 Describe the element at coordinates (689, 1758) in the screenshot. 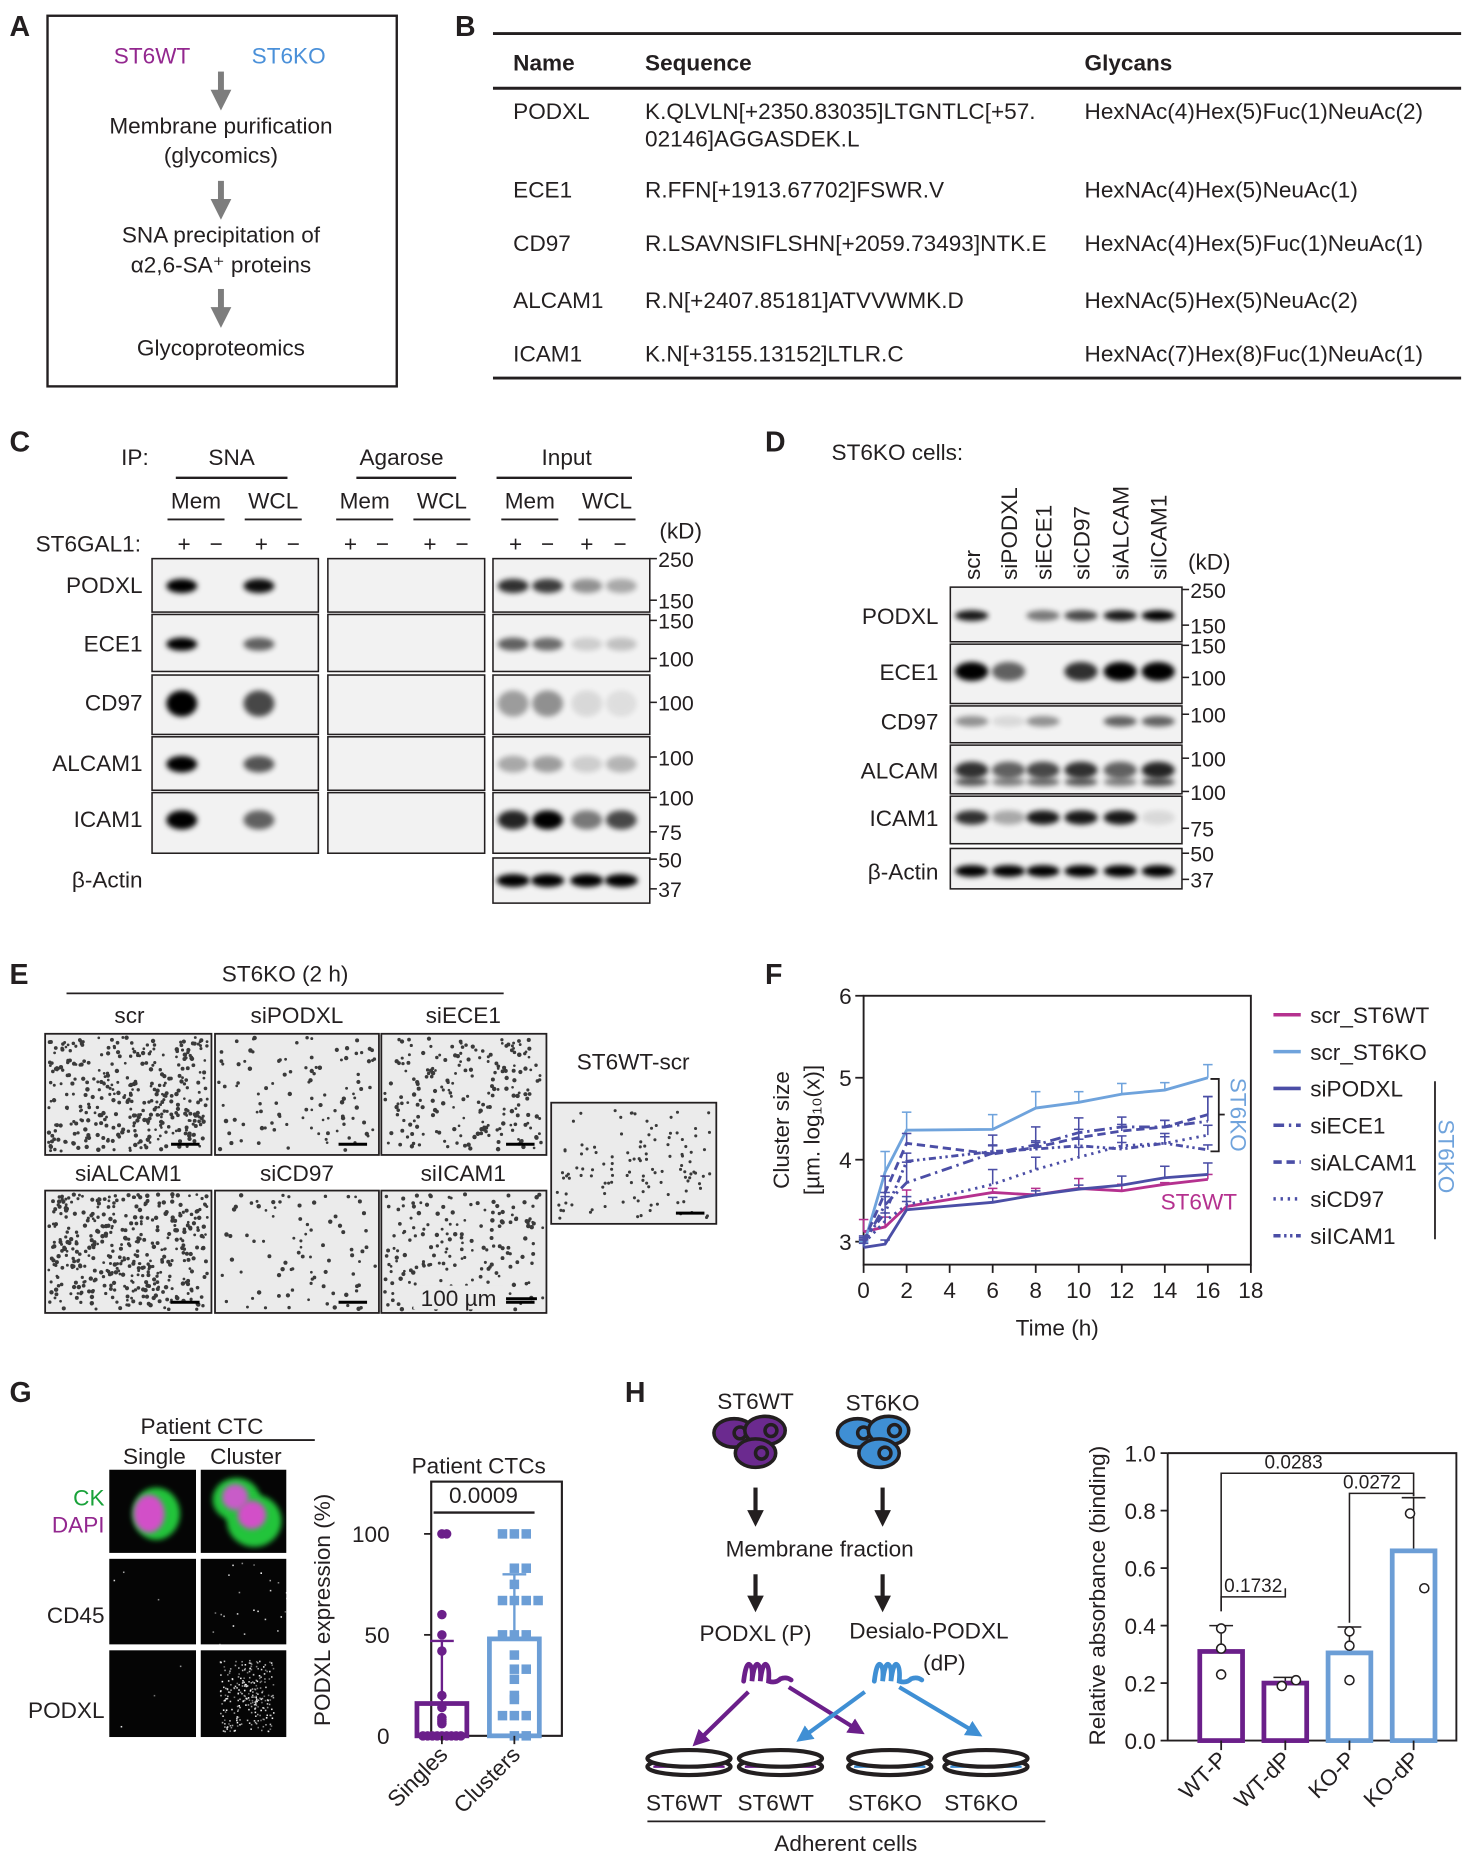

I see `dish-lid` at that location.